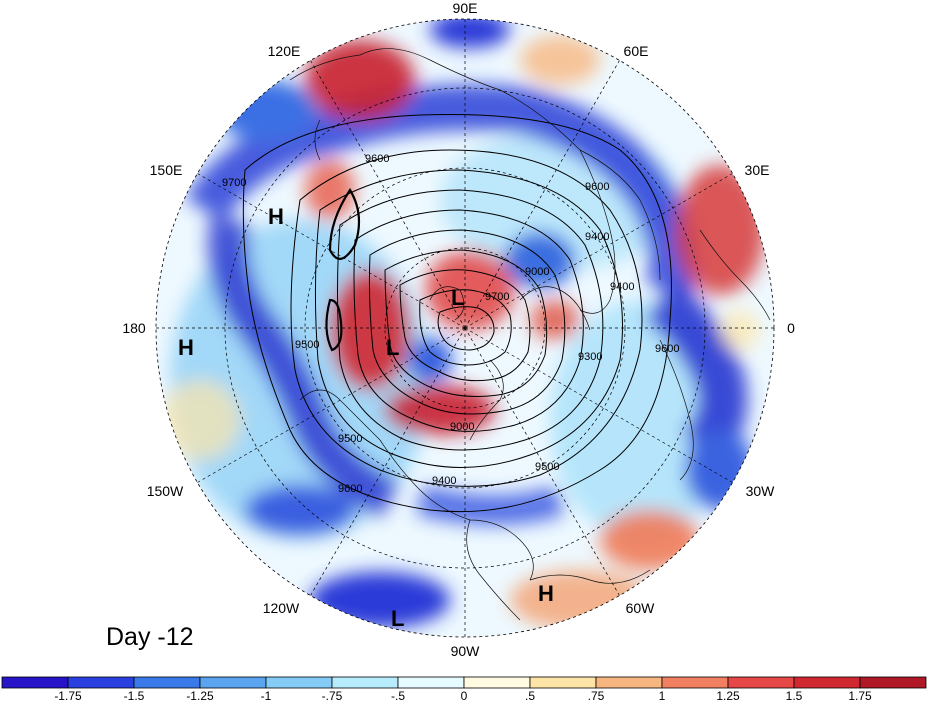 This screenshot has height=702, width=928. Describe the element at coordinates (332, 695) in the screenshot. I see `colorbar-tick-label: -.75` at that location.